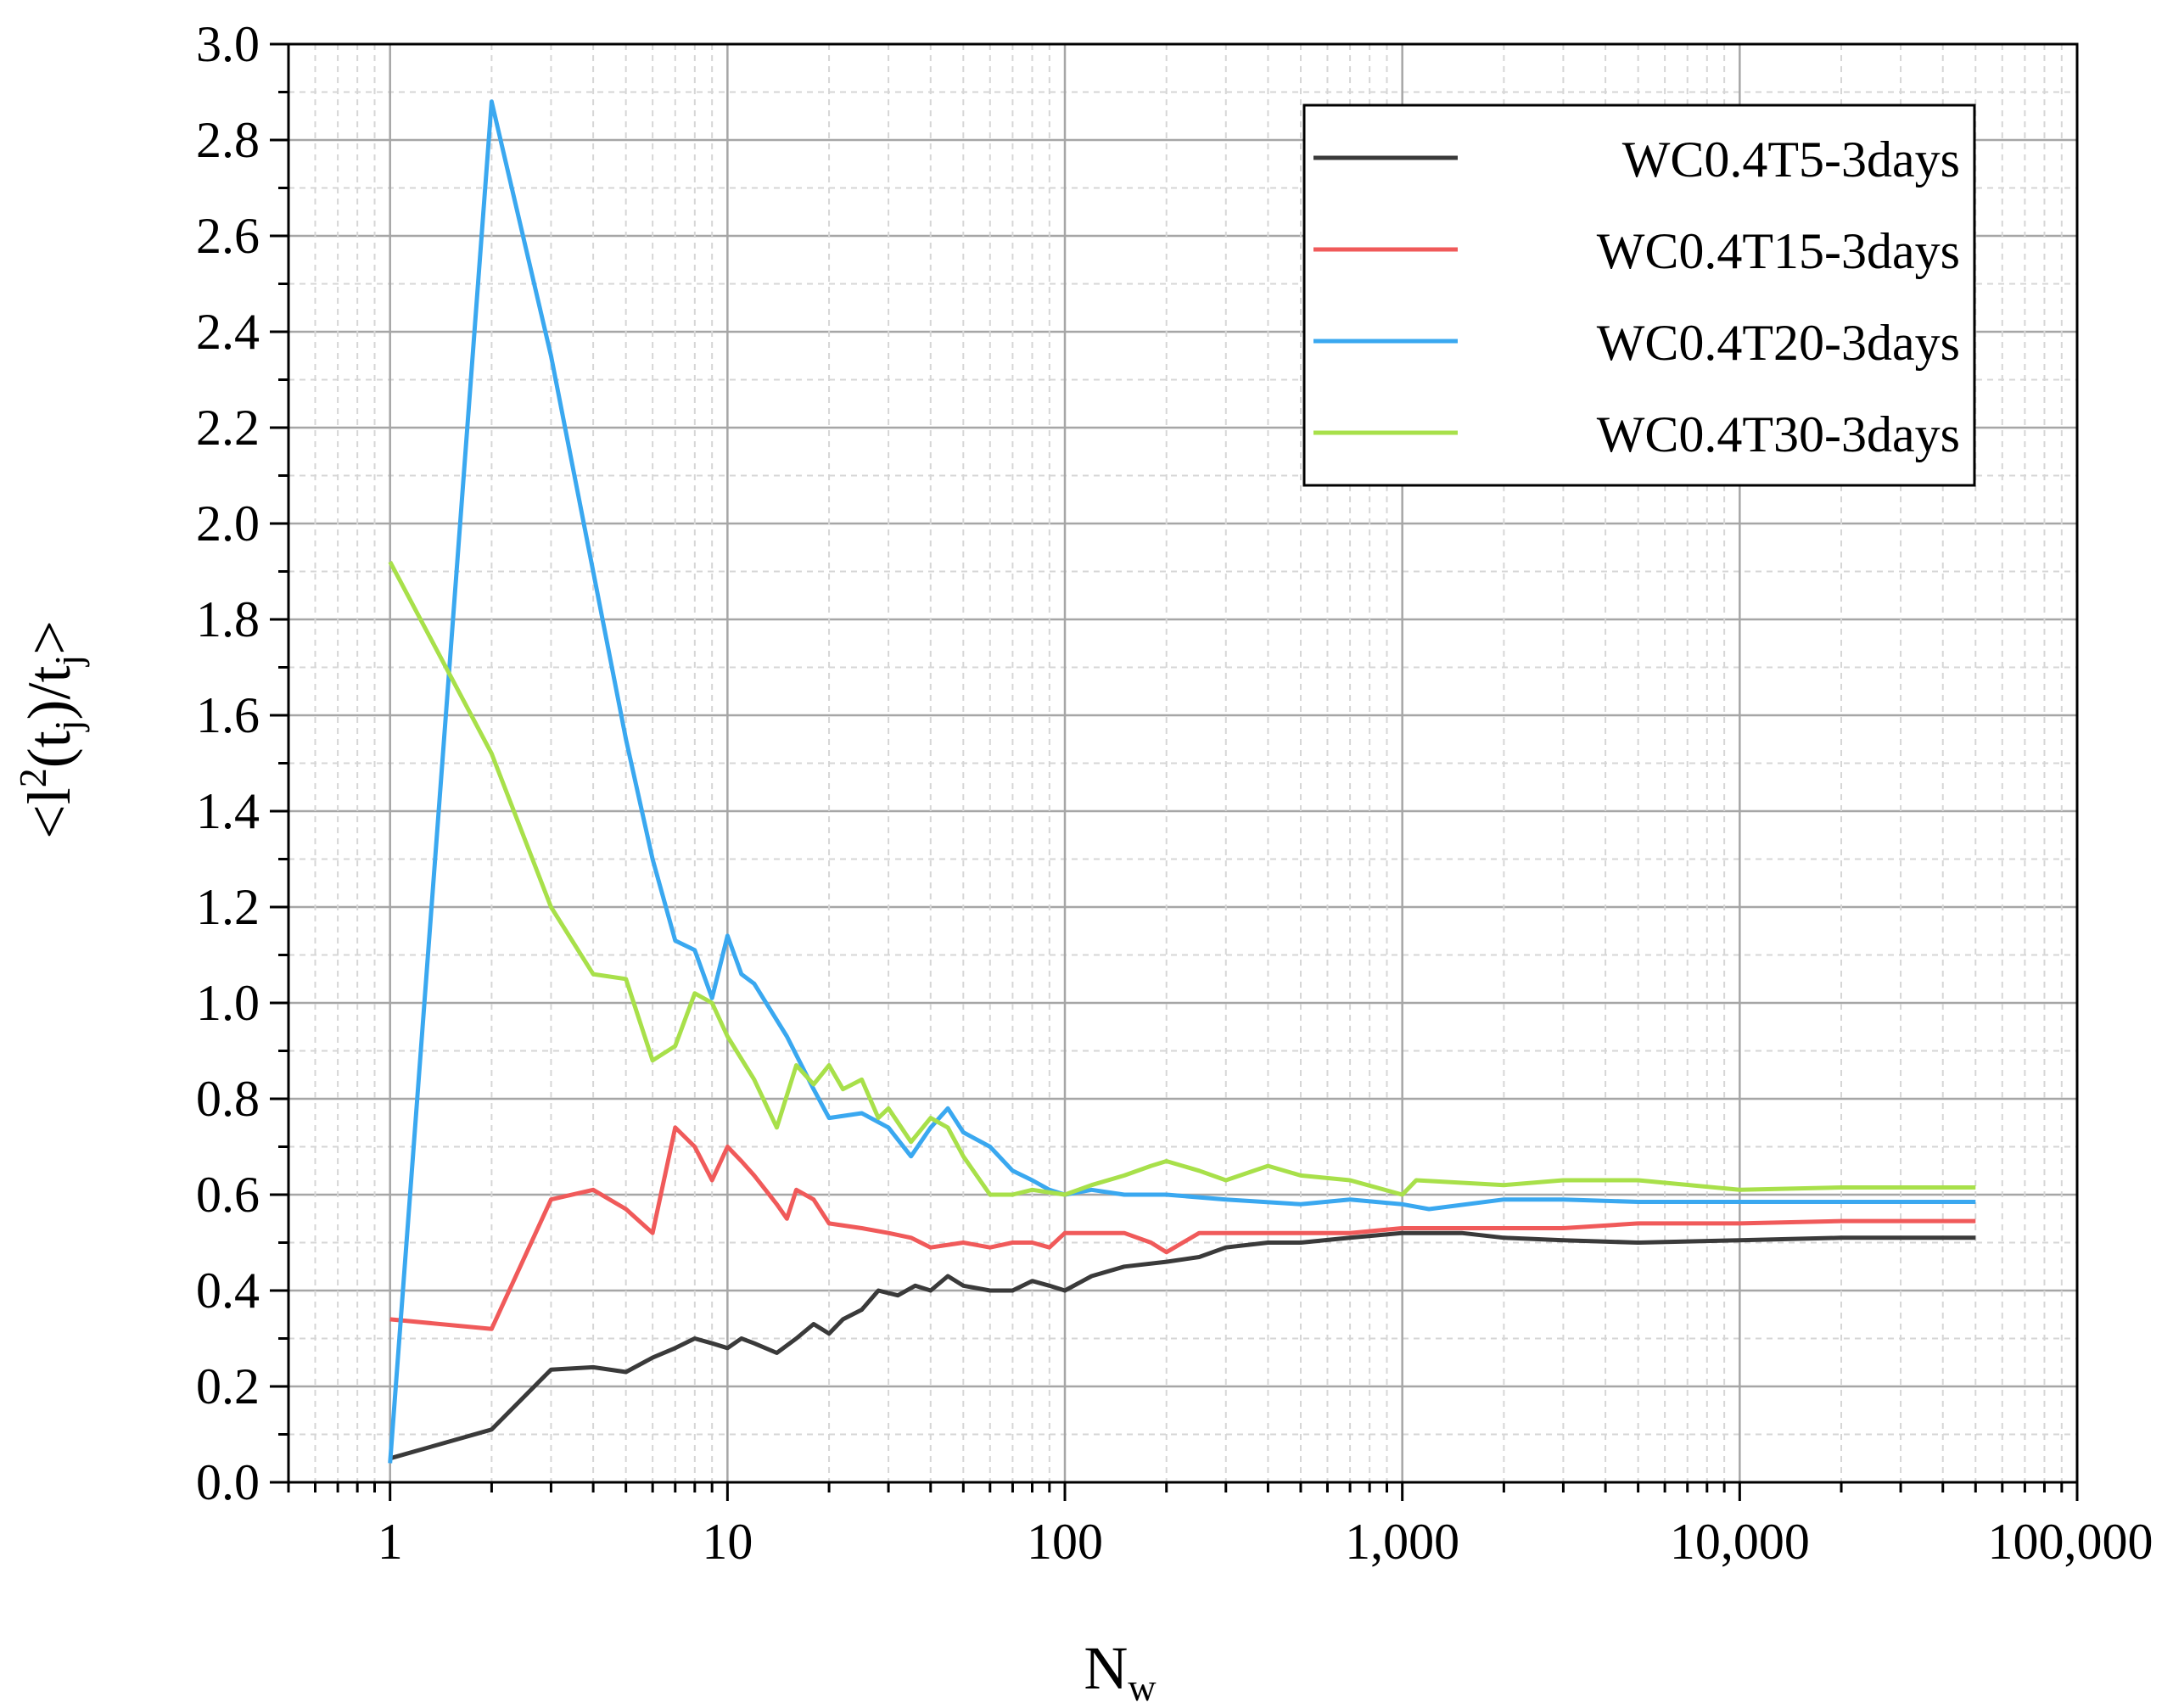 The image size is (2173, 1708). Describe the element at coordinates (1779, 251) in the screenshot. I see `legend-label: WC0.4T15-3days` at that location.